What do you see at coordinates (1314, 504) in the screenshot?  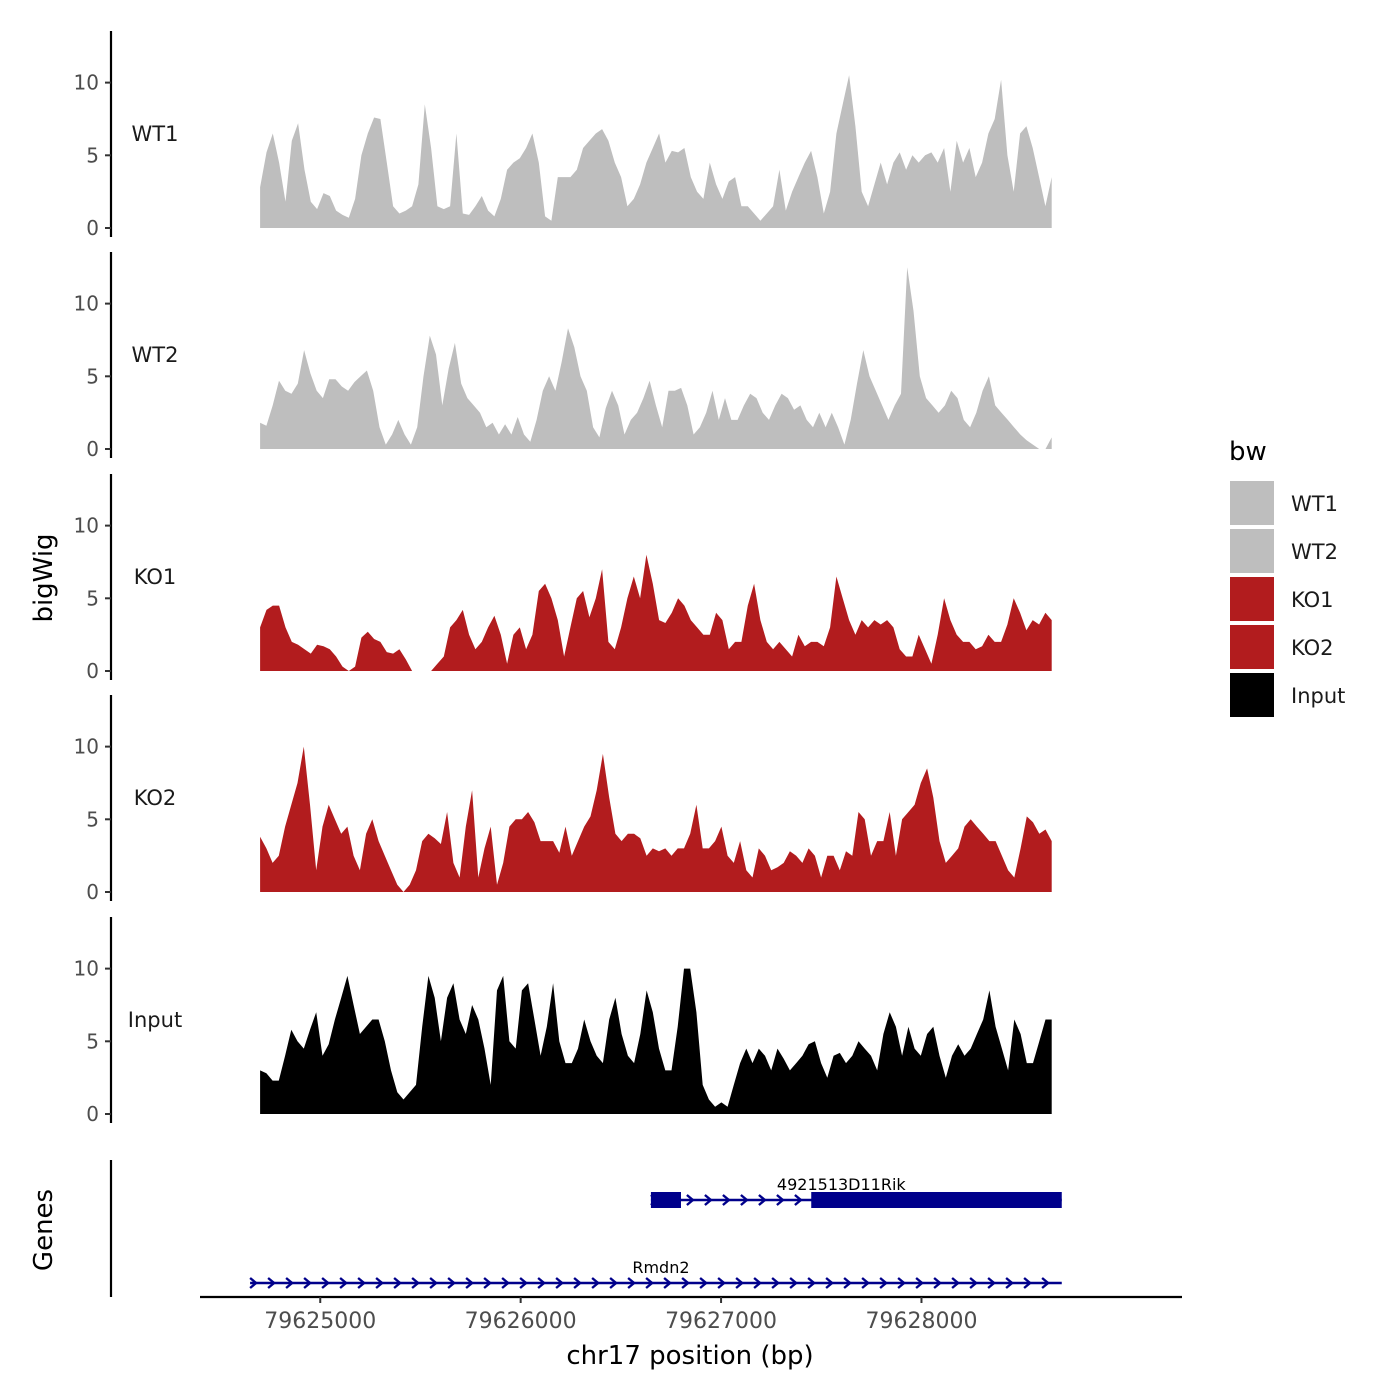 I see `legend-label-wt1: WT1` at bounding box center [1314, 504].